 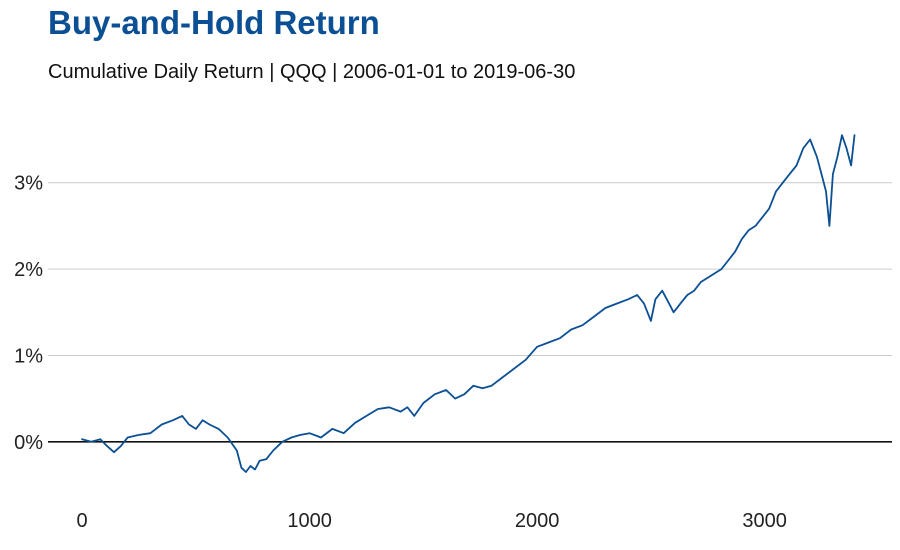 I want to click on y-tick-label: 3%, so click(x=28, y=184).